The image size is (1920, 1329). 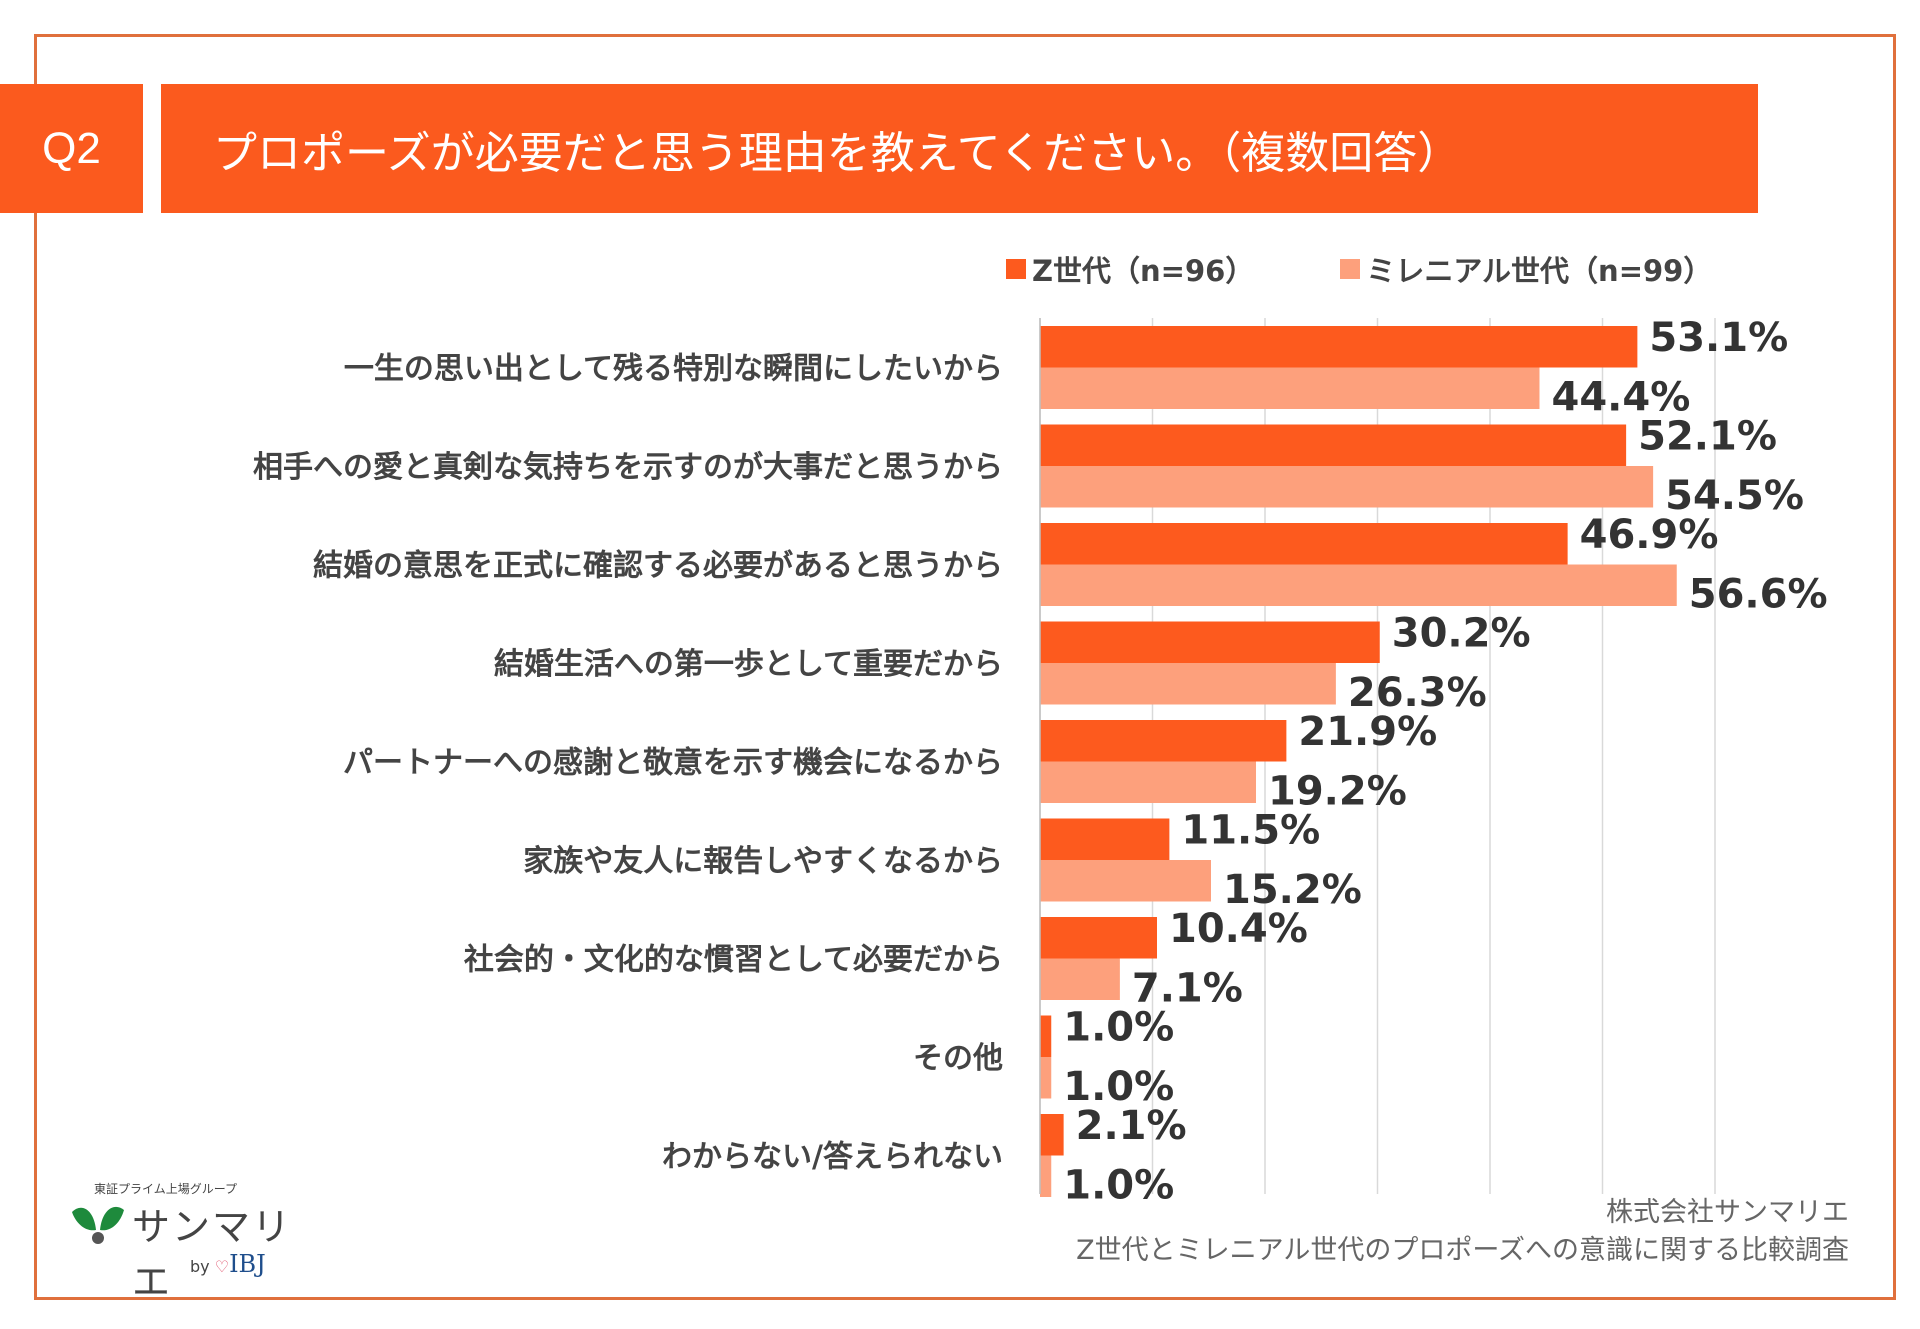 I want to click on data-label-z: 2.1%, so click(x=1131, y=1126).